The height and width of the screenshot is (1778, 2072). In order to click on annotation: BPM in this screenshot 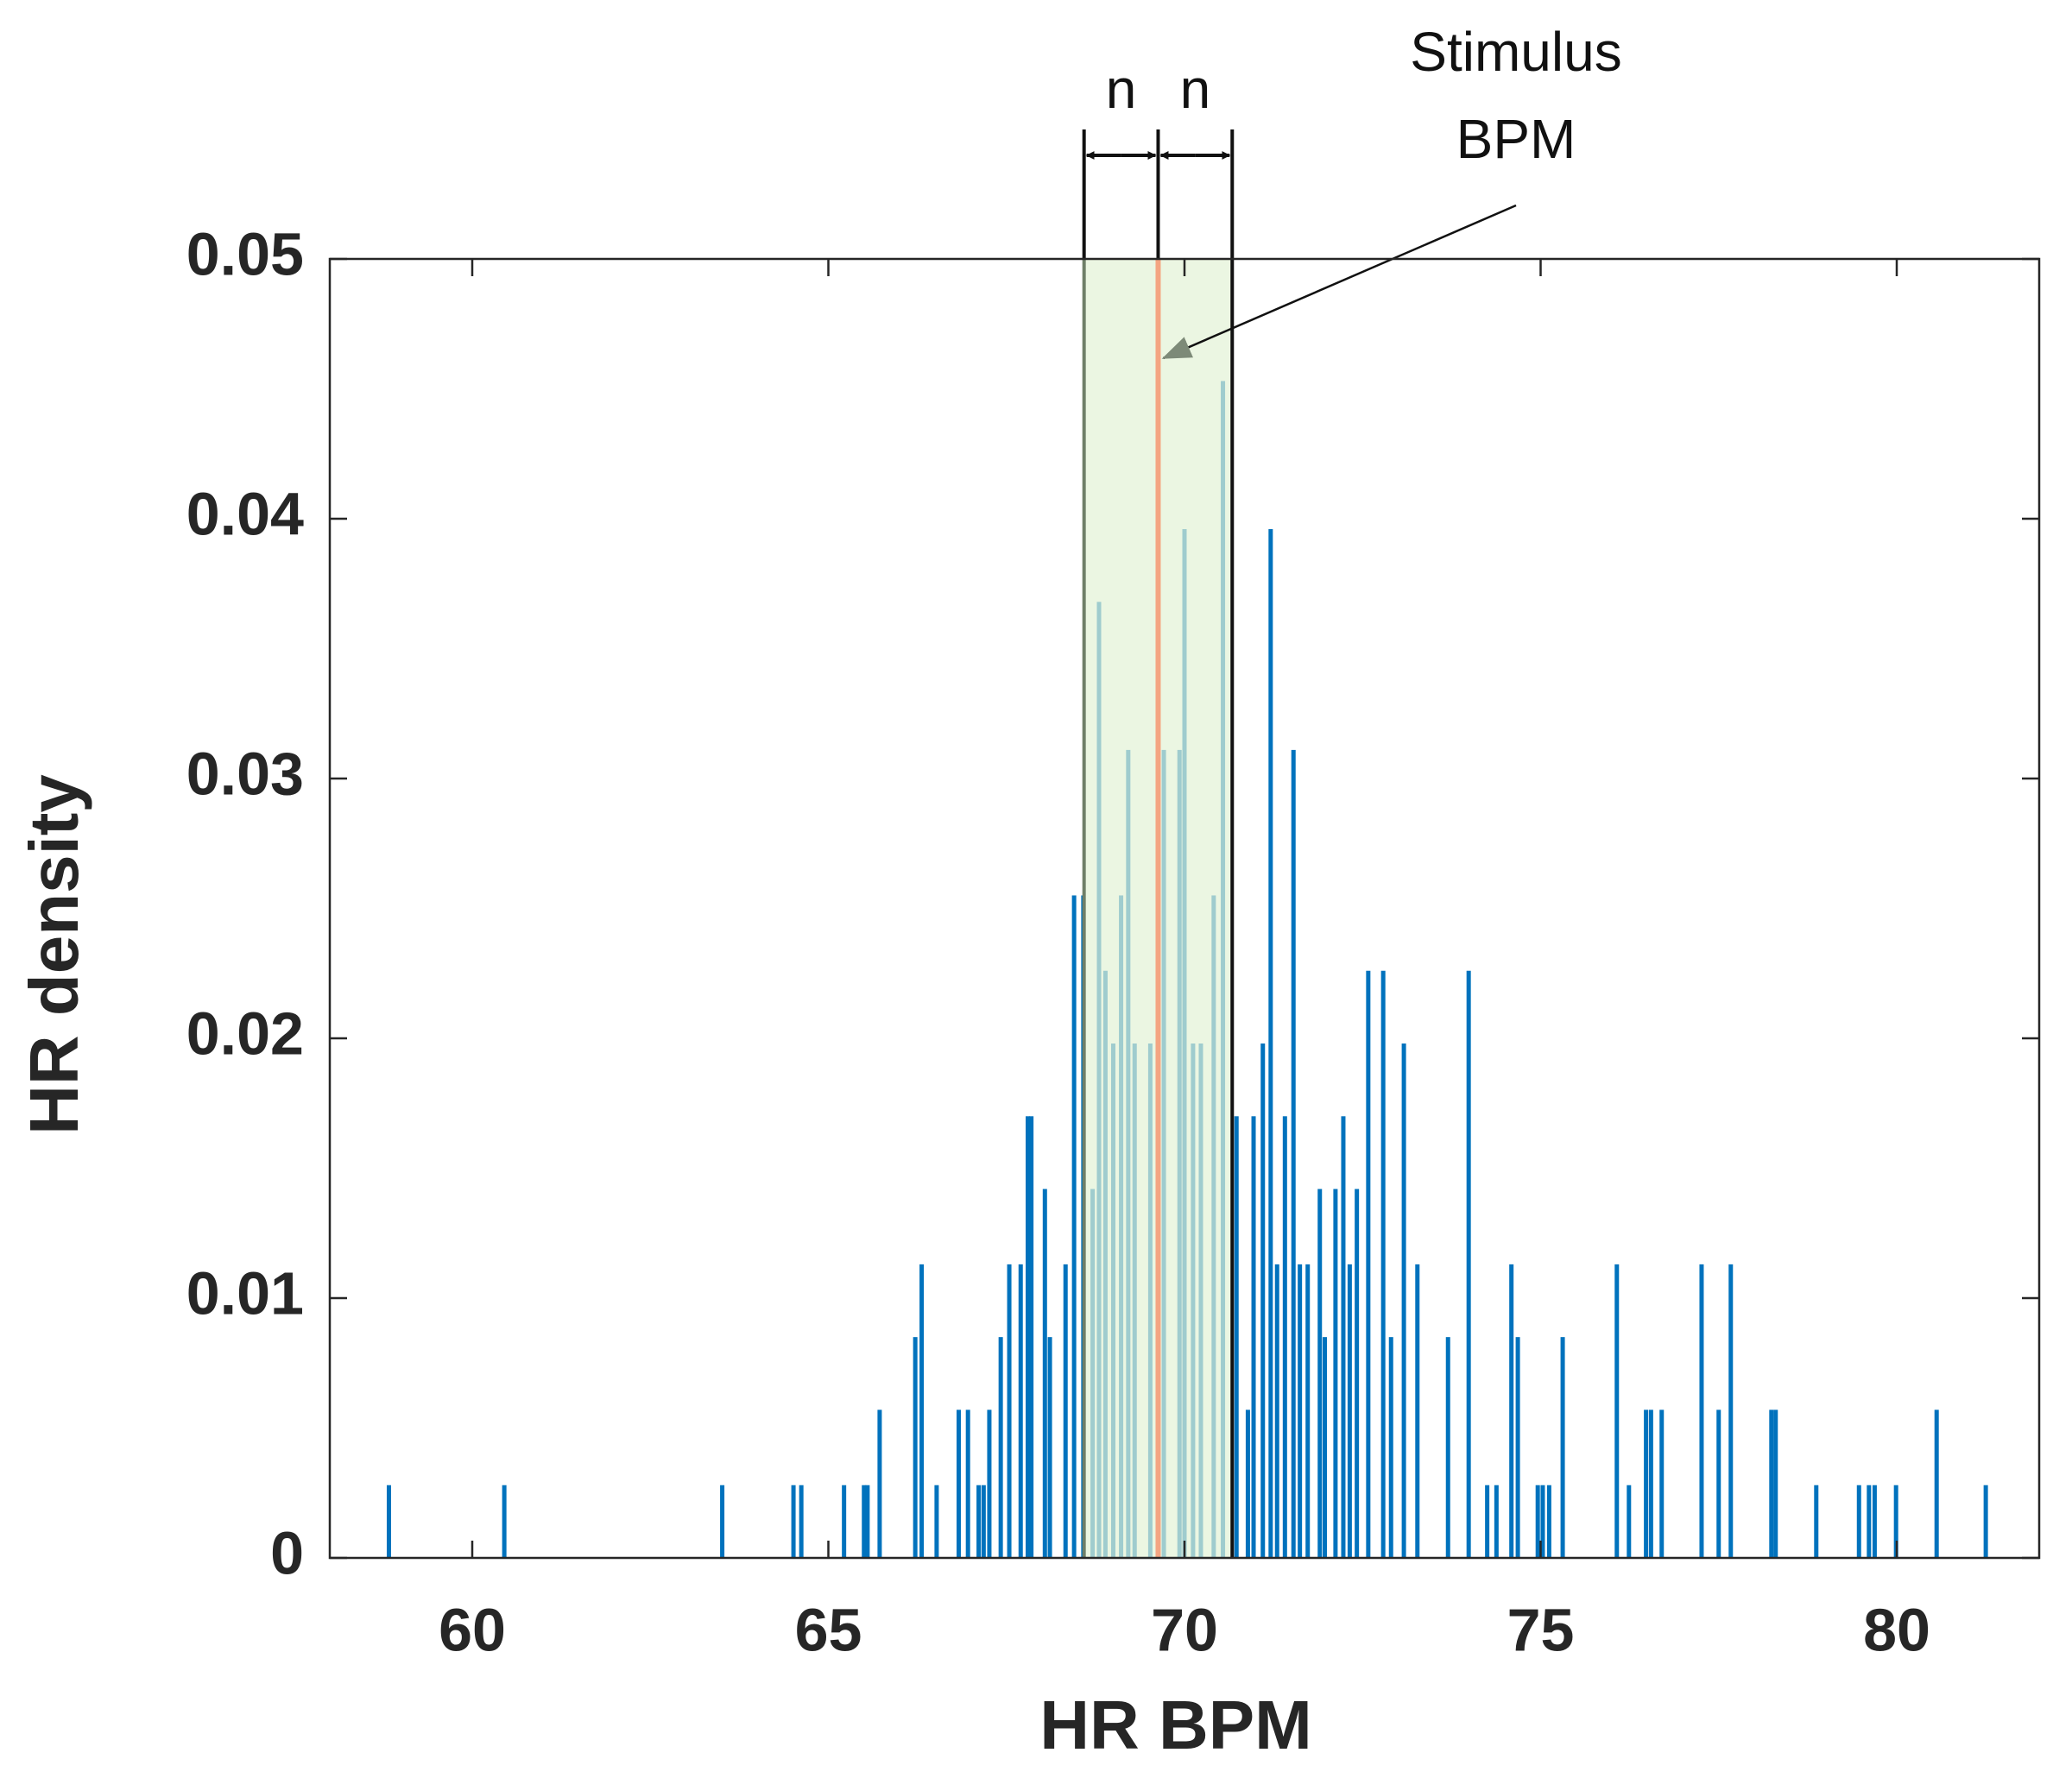, I will do `click(1516, 139)`.